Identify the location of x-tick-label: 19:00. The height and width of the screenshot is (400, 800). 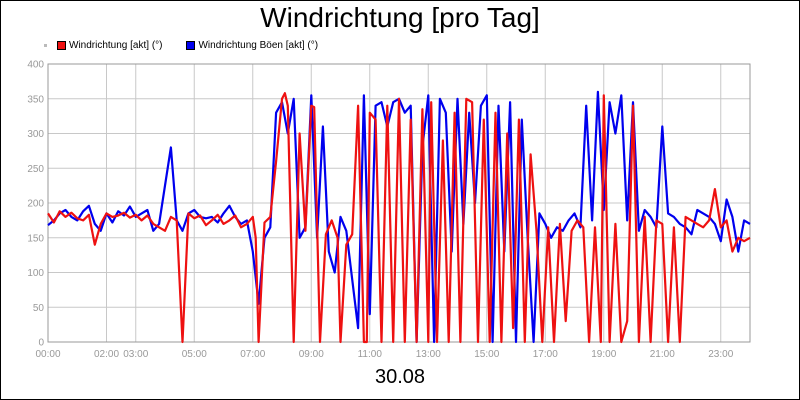
(603, 354).